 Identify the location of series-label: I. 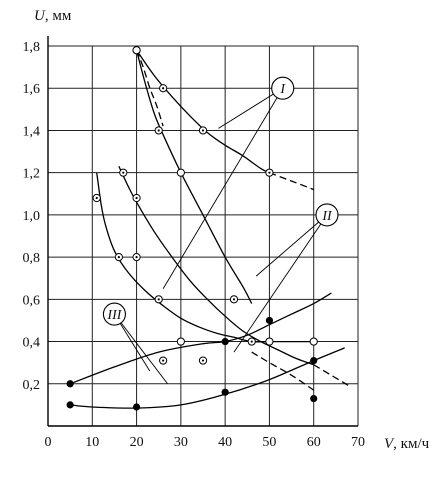
(282, 89).